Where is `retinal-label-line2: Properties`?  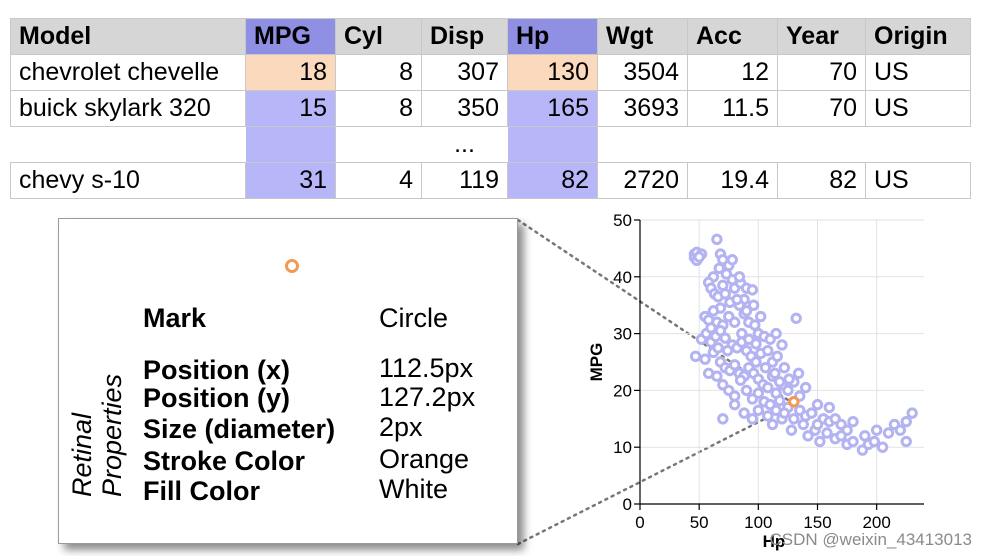
retinal-label-line2: Properties is located at coordinates (112, 435).